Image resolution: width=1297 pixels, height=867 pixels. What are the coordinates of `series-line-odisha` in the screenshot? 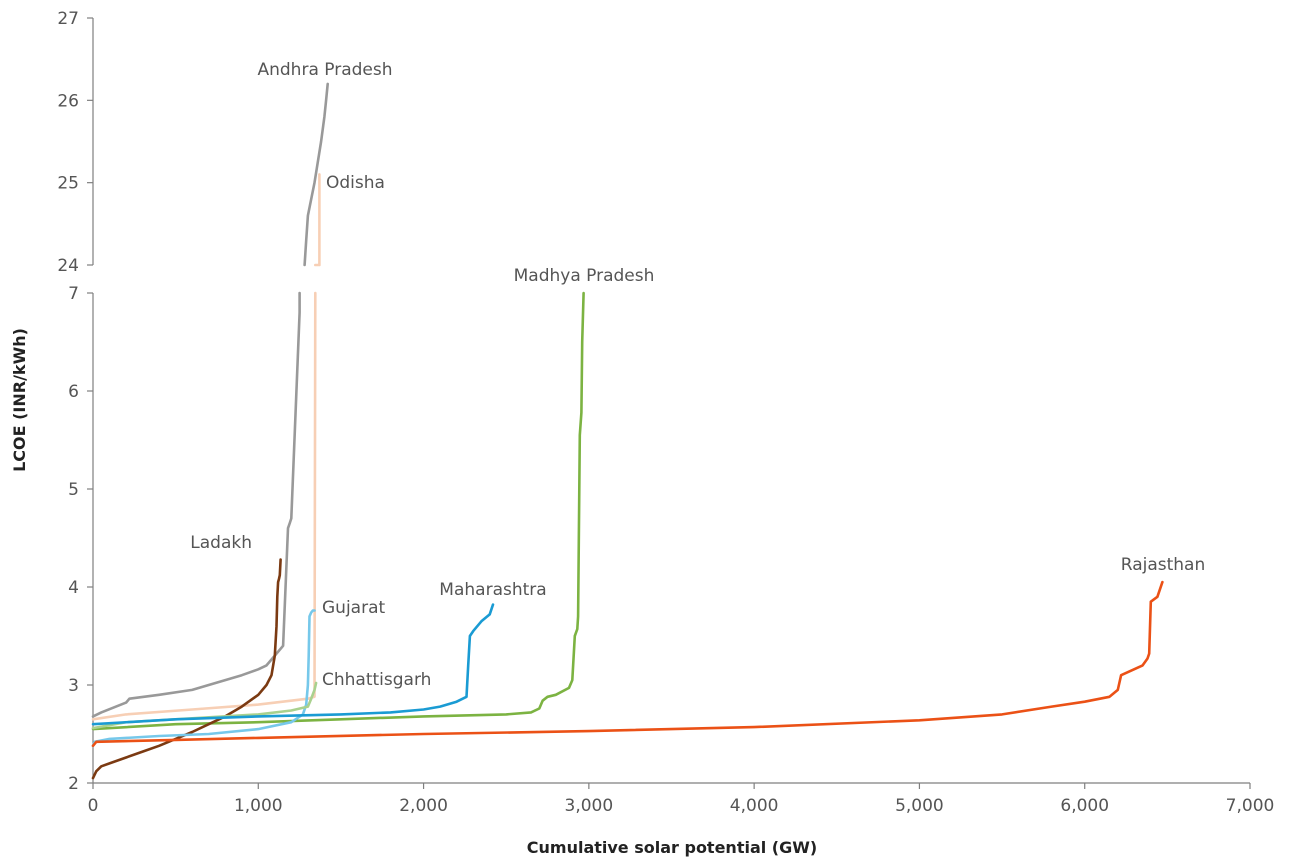 It's located at (206, 447).